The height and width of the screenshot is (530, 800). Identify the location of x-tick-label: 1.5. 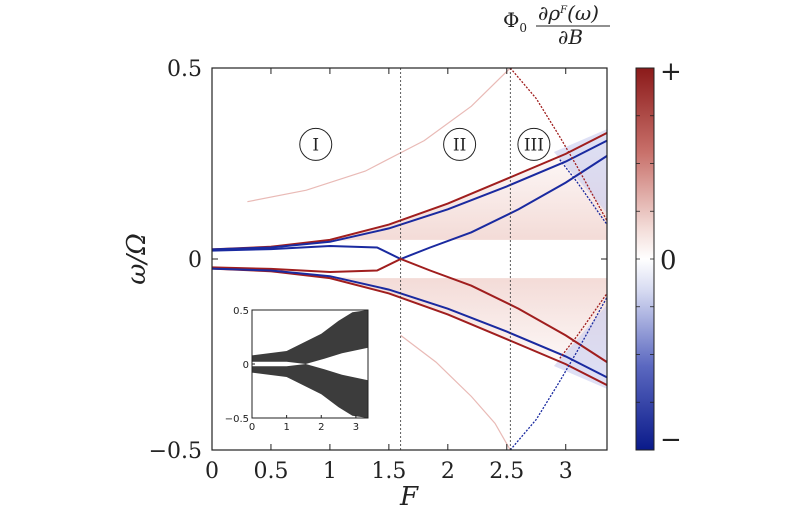
(388, 471).